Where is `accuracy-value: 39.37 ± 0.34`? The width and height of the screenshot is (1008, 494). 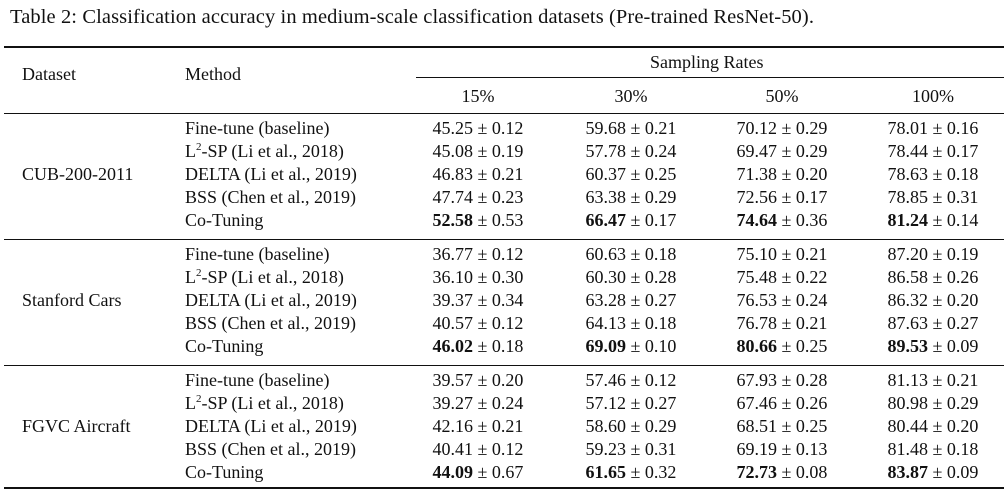 accuracy-value: 39.37 ± 0.34 is located at coordinates (478, 300).